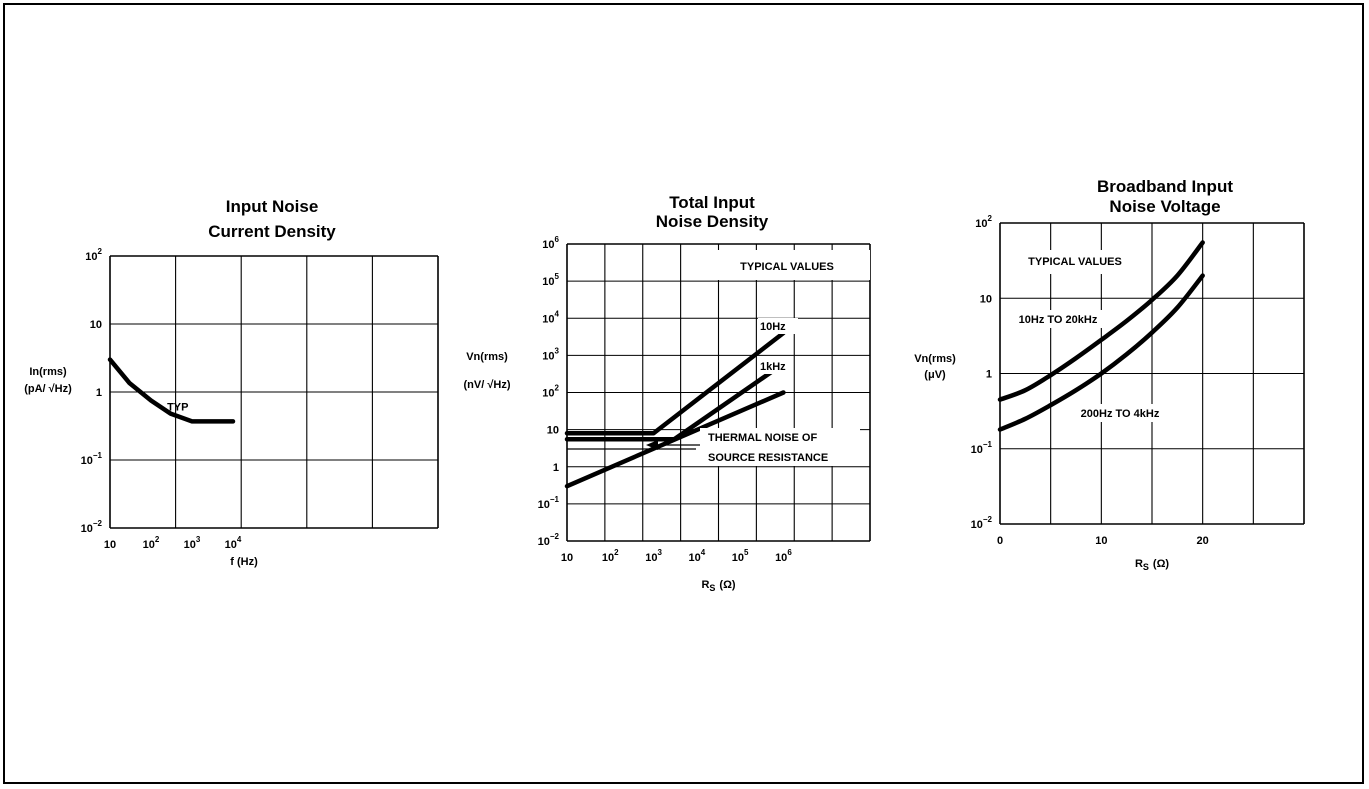  Describe the element at coordinates (1164, 206) in the screenshot. I see `chart-title-line: Noise Voltage` at that location.